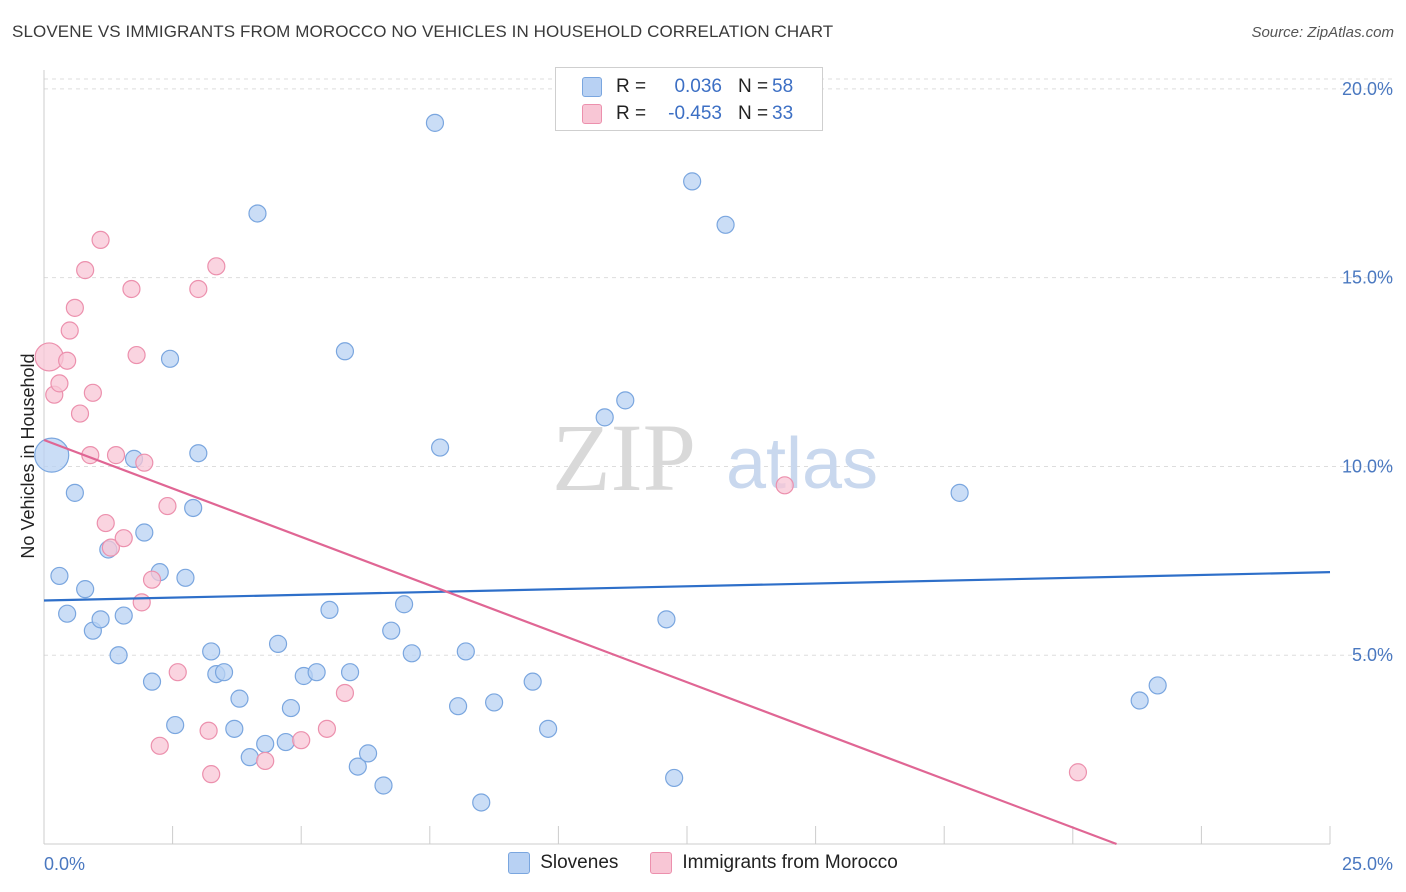 Image resolution: width=1406 pixels, height=892 pixels. What do you see at coordinates (579, 862) in the screenshot?
I see `legend-label-slovenes: Slovenes` at bounding box center [579, 862].